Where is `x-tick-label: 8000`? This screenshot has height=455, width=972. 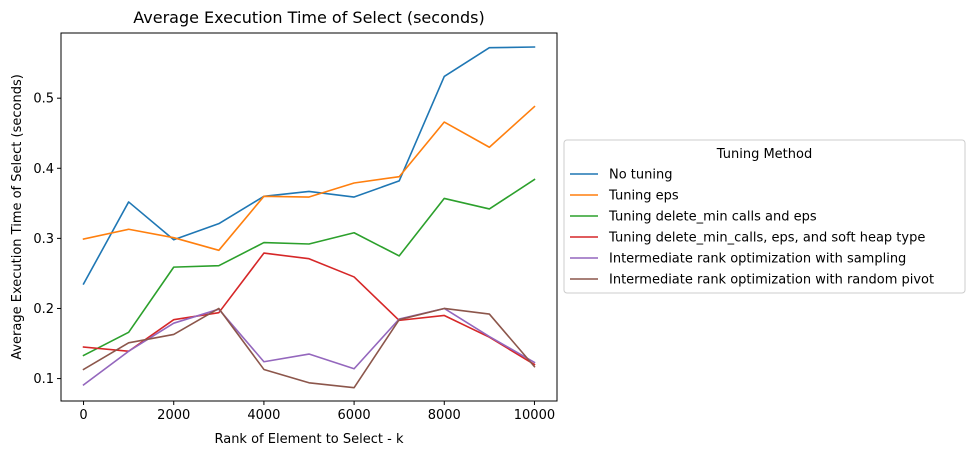
x-tick-label: 8000 is located at coordinates (444, 415).